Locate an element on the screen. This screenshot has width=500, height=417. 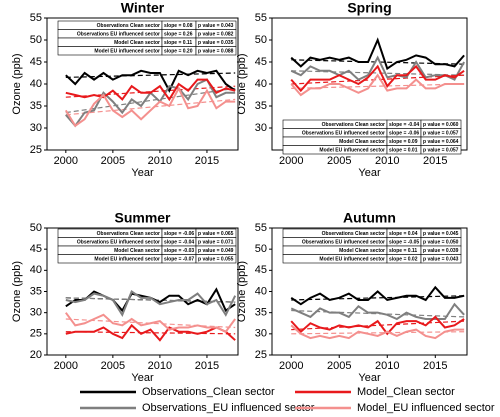
table-text: p value = 0.065 is located at coordinates (216, 234).